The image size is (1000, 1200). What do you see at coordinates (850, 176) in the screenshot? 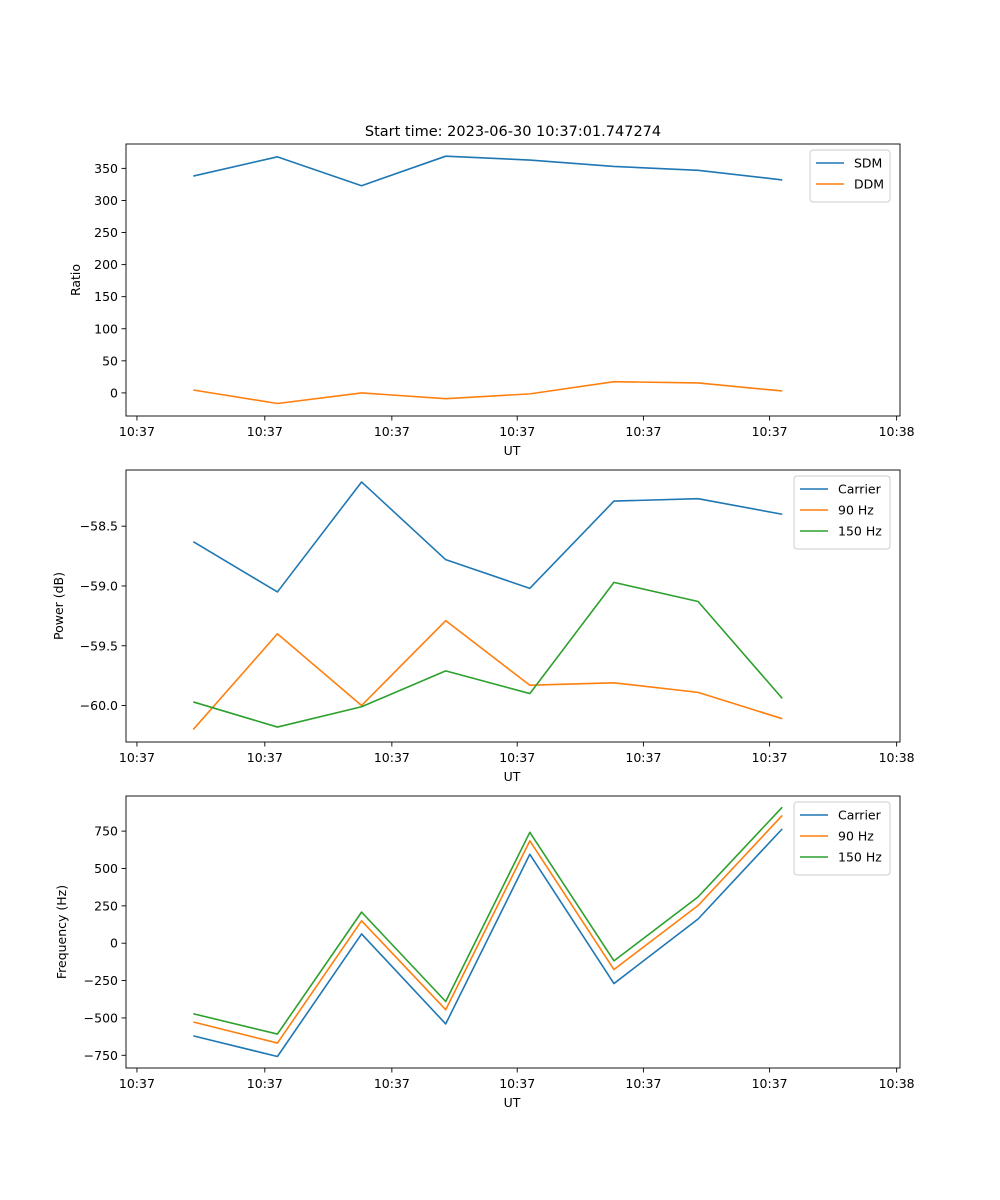
I see `legend-1: SDM DDM` at bounding box center [850, 176].